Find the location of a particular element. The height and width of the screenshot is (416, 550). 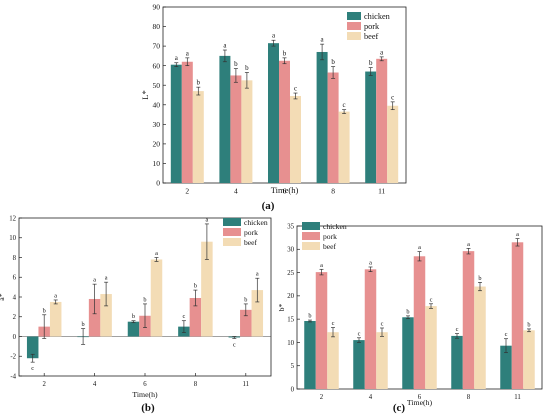

y-tick-label: -2 is located at coordinates (13, 357).